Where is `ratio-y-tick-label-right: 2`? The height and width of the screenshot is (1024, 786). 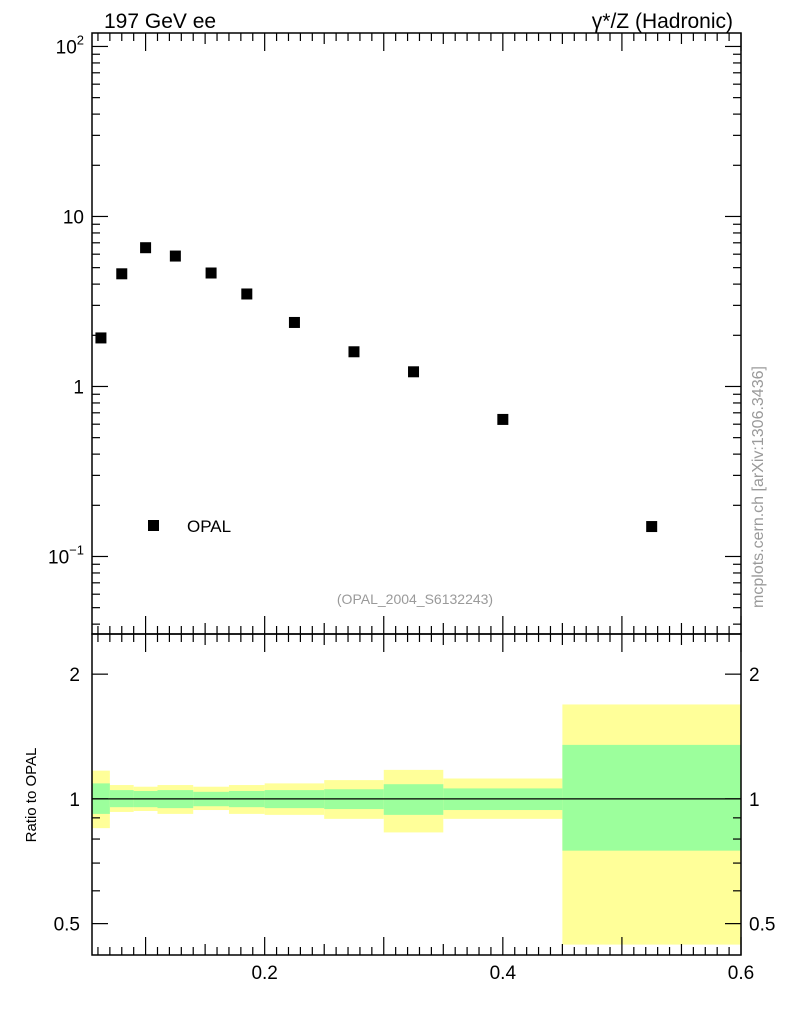
ratio-y-tick-label-right: 2 is located at coordinates (754, 675).